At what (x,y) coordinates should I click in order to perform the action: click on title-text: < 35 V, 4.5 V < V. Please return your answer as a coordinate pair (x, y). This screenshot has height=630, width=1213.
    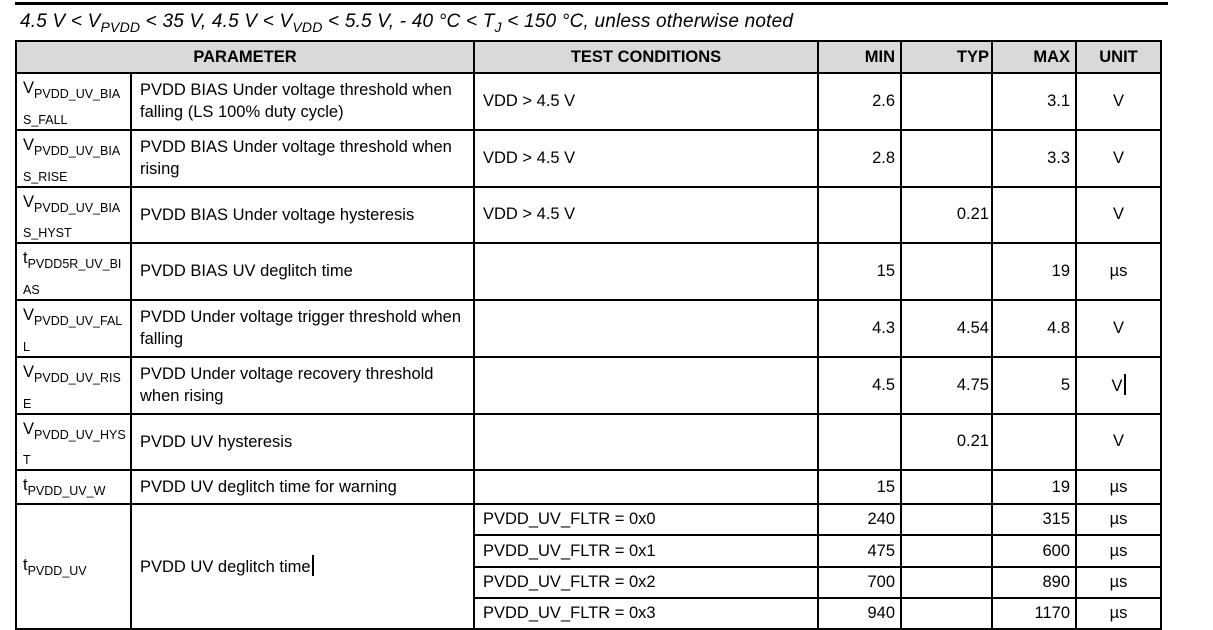
    Looking at the image, I should click on (216, 21).